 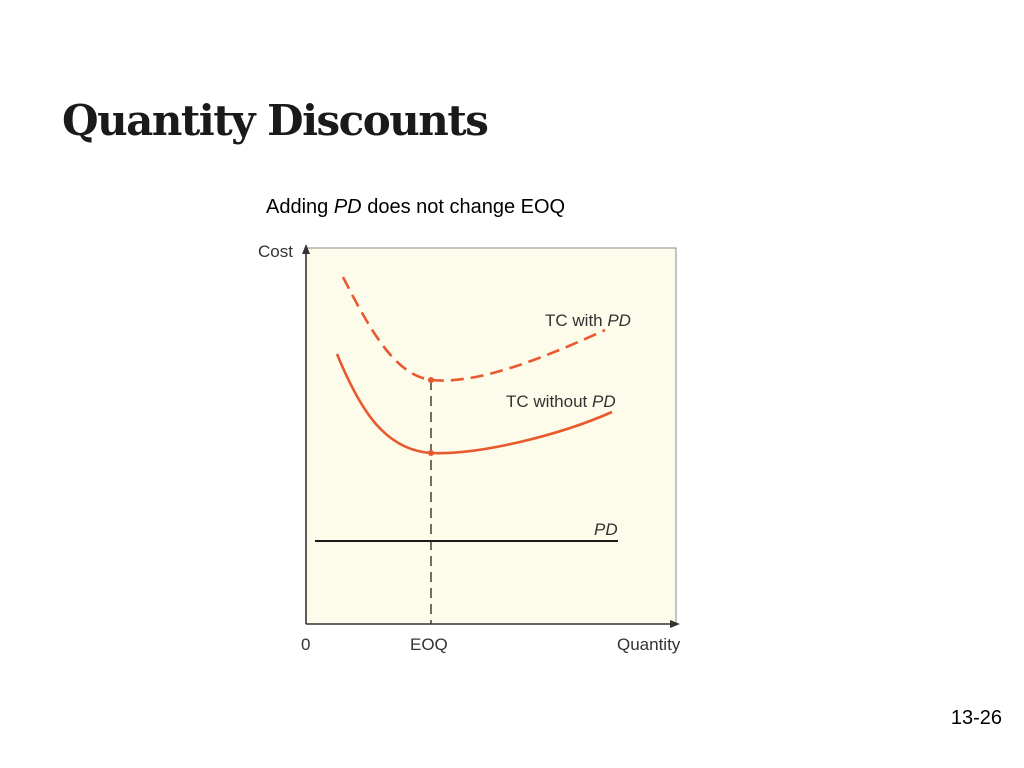 What do you see at coordinates (976, 718) in the screenshot?
I see `slide-number: 13-26` at bounding box center [976, 718].